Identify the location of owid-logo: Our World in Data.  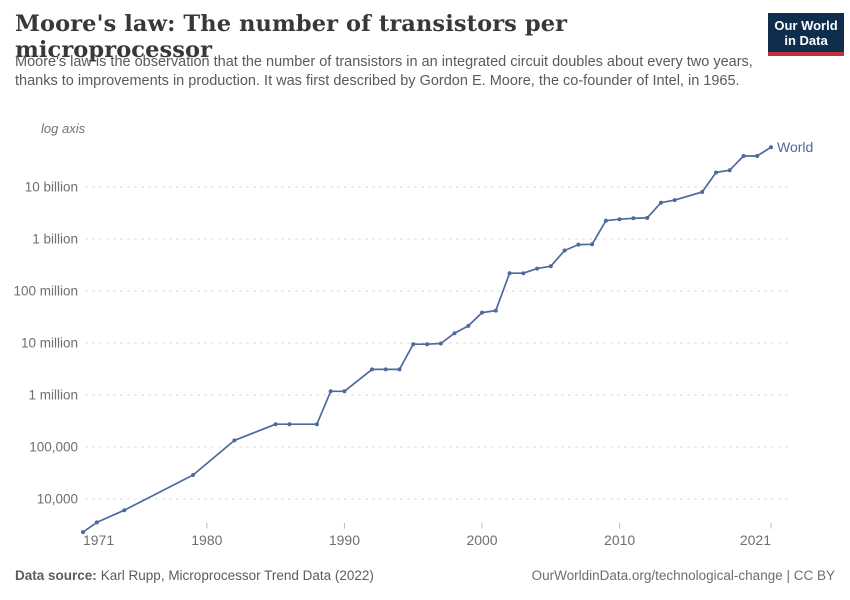
(806, 34).